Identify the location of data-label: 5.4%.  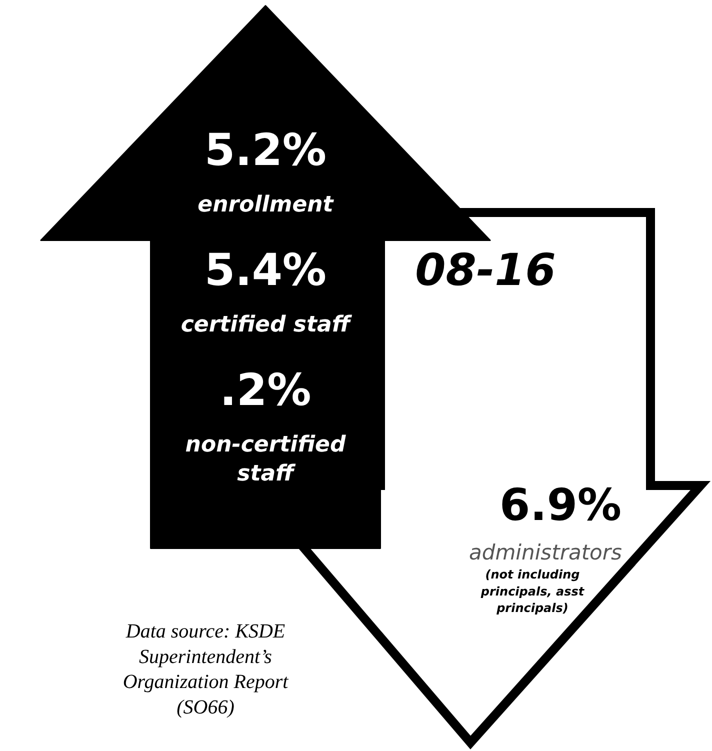
(265, 270).